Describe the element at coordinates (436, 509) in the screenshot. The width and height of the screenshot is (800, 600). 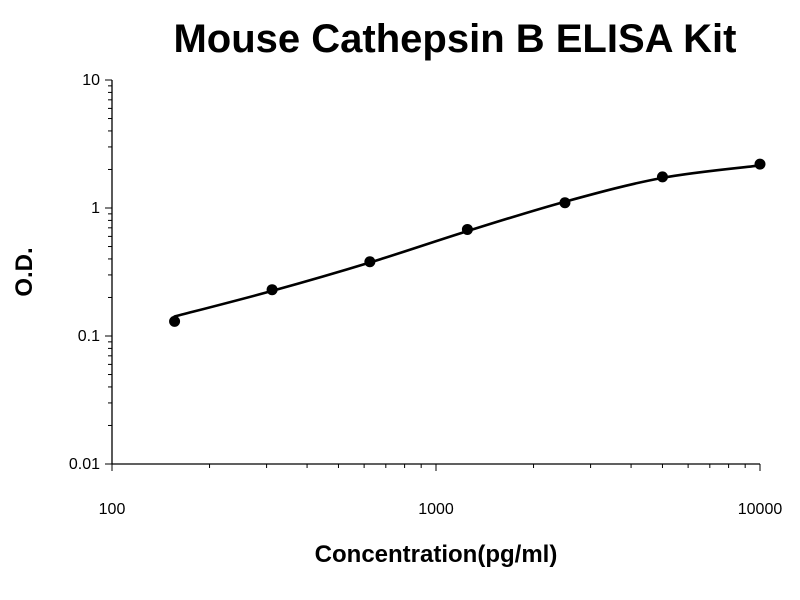
I see `x-tick-label: 1000` at that location.